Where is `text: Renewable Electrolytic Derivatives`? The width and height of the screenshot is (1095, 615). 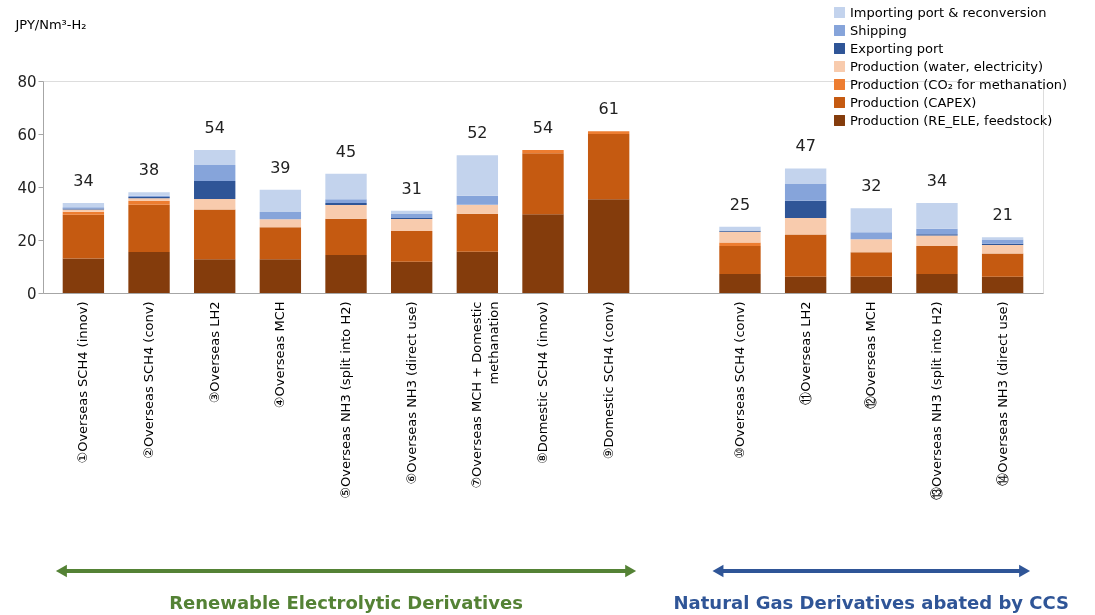 text: Renewable Electrolytic Derivatives is located at coordinates (346, 602).